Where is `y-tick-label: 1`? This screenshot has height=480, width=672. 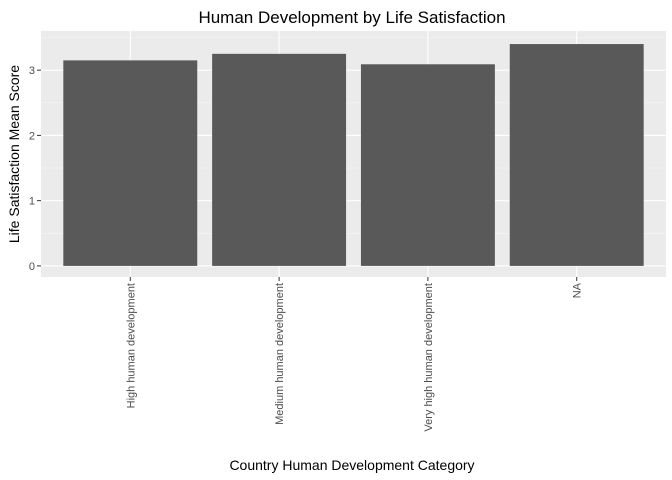 y-tick-label: 1 is located at coordinates (32, 202).